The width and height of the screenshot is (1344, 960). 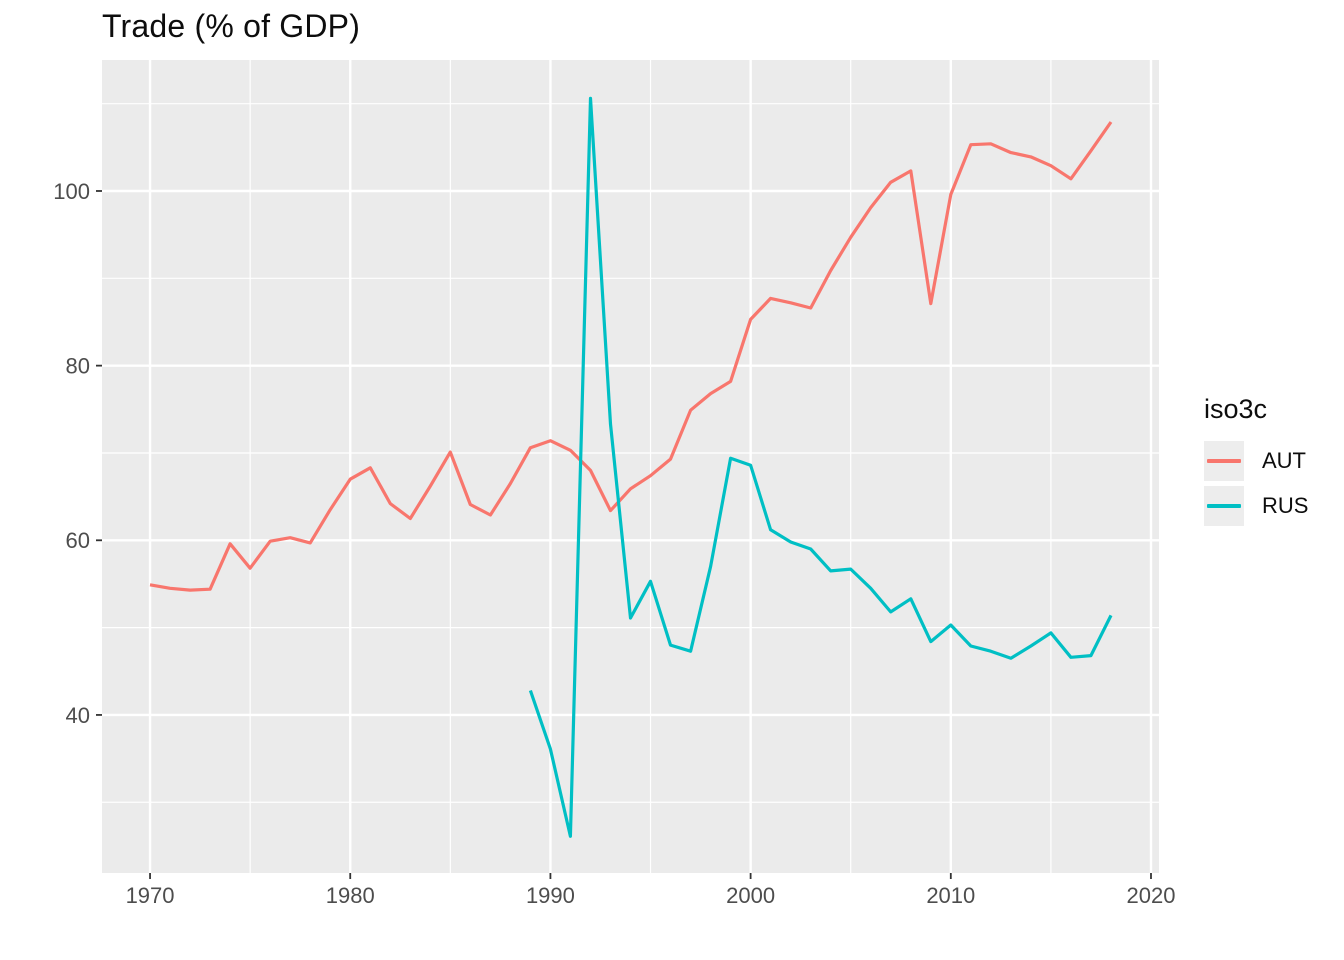 I want to click on rus-line-swatch, so click(x=1224, y=506).